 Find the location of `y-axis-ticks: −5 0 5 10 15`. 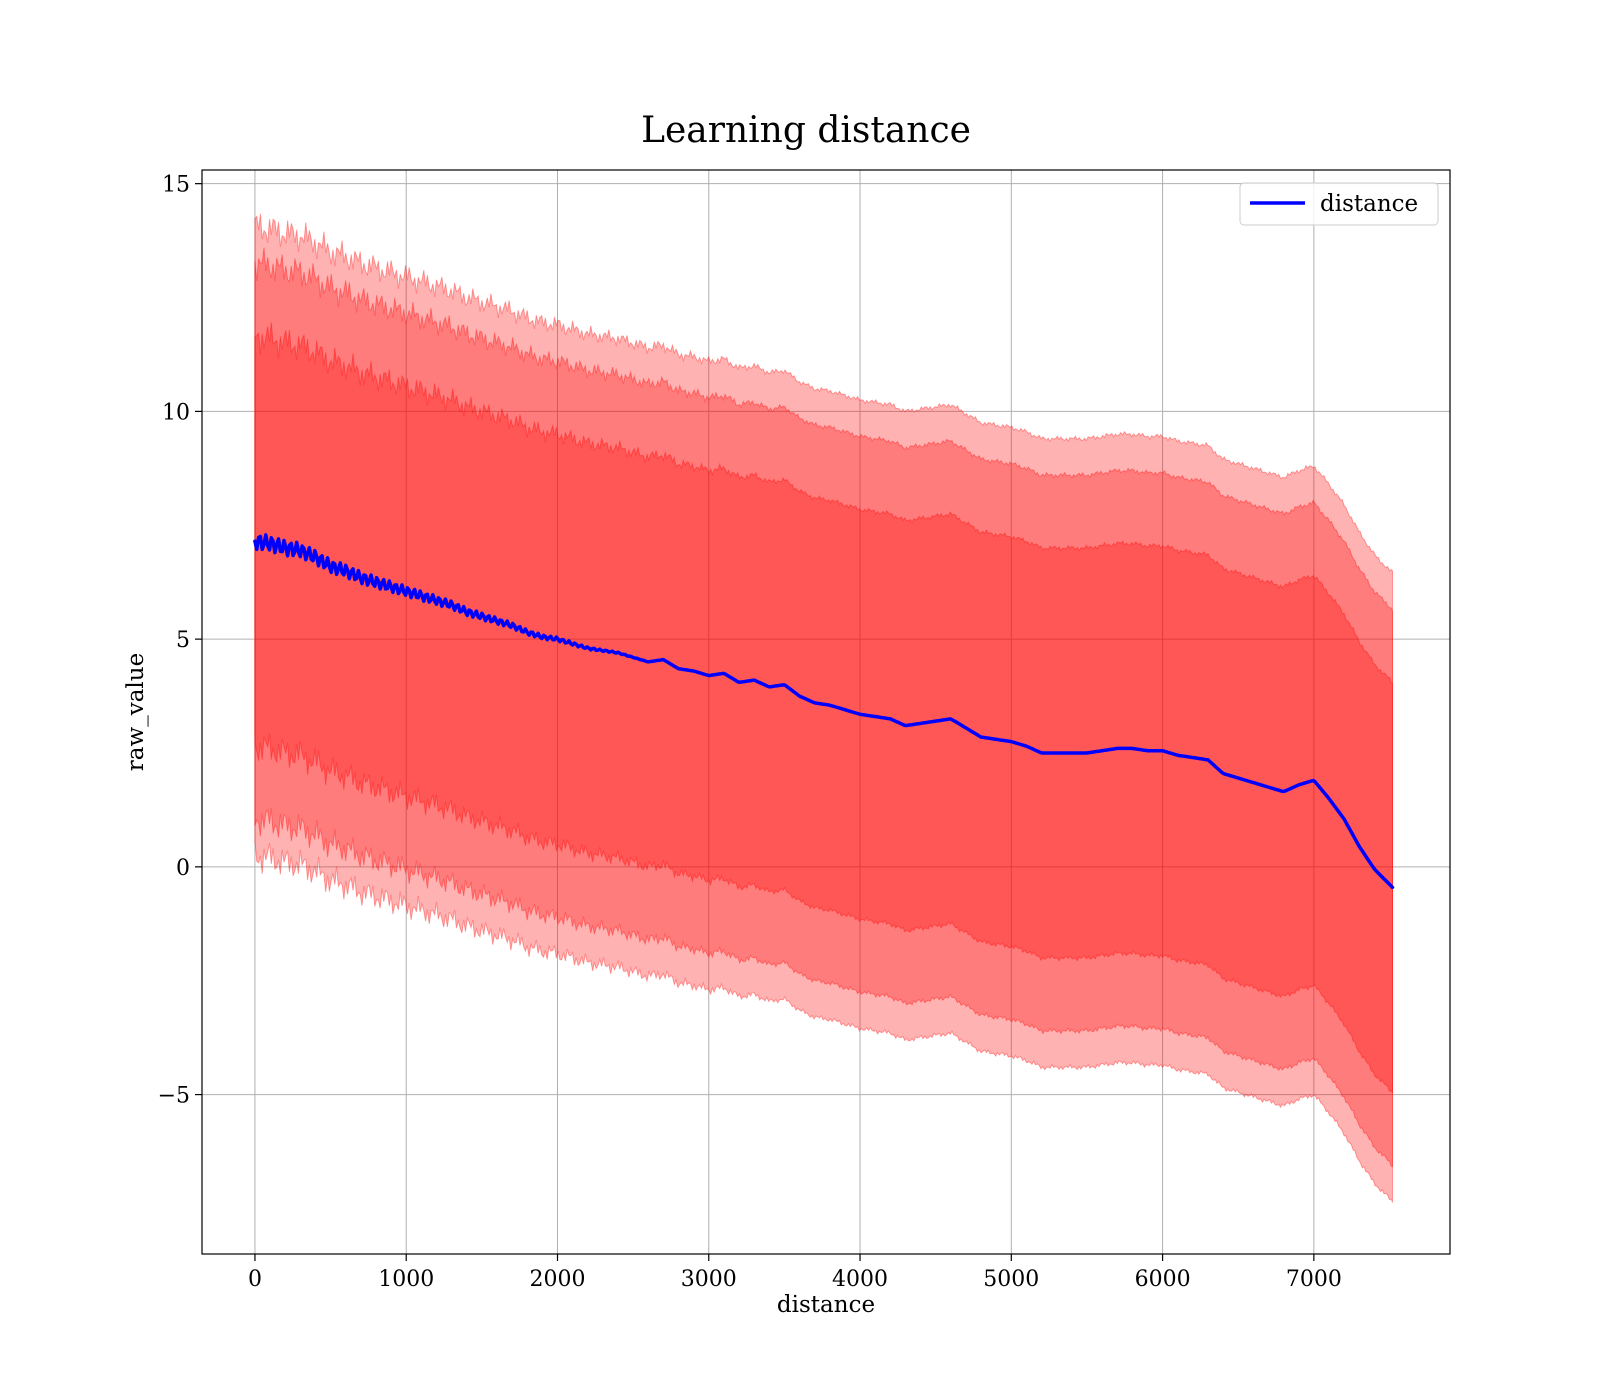

y-axis-ticks: −5 0 5 10 15 is located at coordinates (180, 641).